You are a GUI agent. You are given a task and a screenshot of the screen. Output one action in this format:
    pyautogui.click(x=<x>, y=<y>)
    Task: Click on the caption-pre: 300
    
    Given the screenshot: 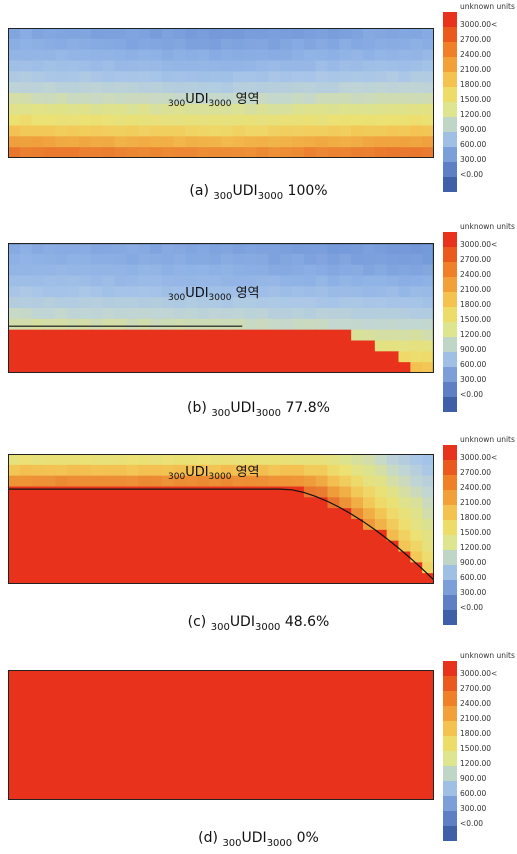 What is the action you would take?
    pyautogui.click(x=221, y=413)
    